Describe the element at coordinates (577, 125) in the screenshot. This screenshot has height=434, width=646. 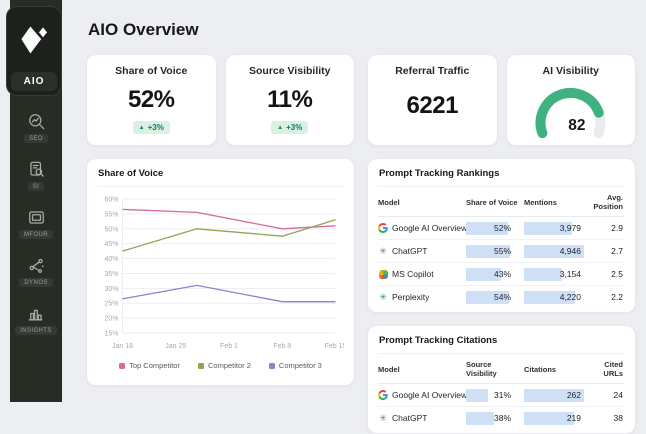
I see `svg-text: 82` at that location.